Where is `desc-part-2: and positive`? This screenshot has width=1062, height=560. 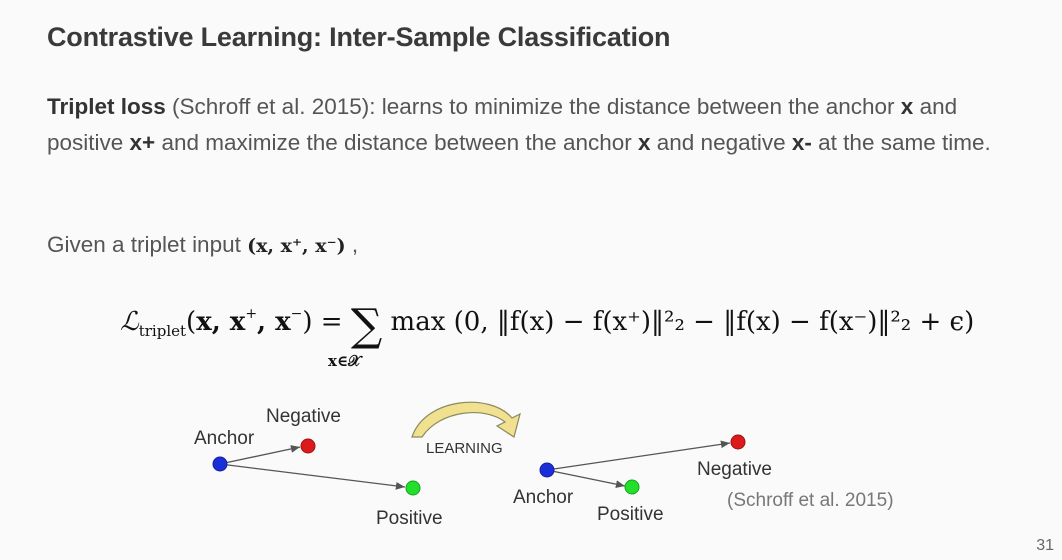 desc-part-2: and positive is located at coordinates (502, 124).